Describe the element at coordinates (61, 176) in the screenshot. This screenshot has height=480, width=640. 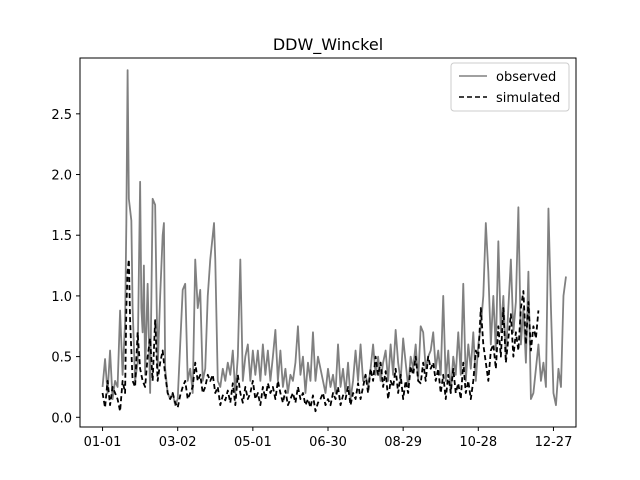
I see `y-tick-label: 2.0` at that location.